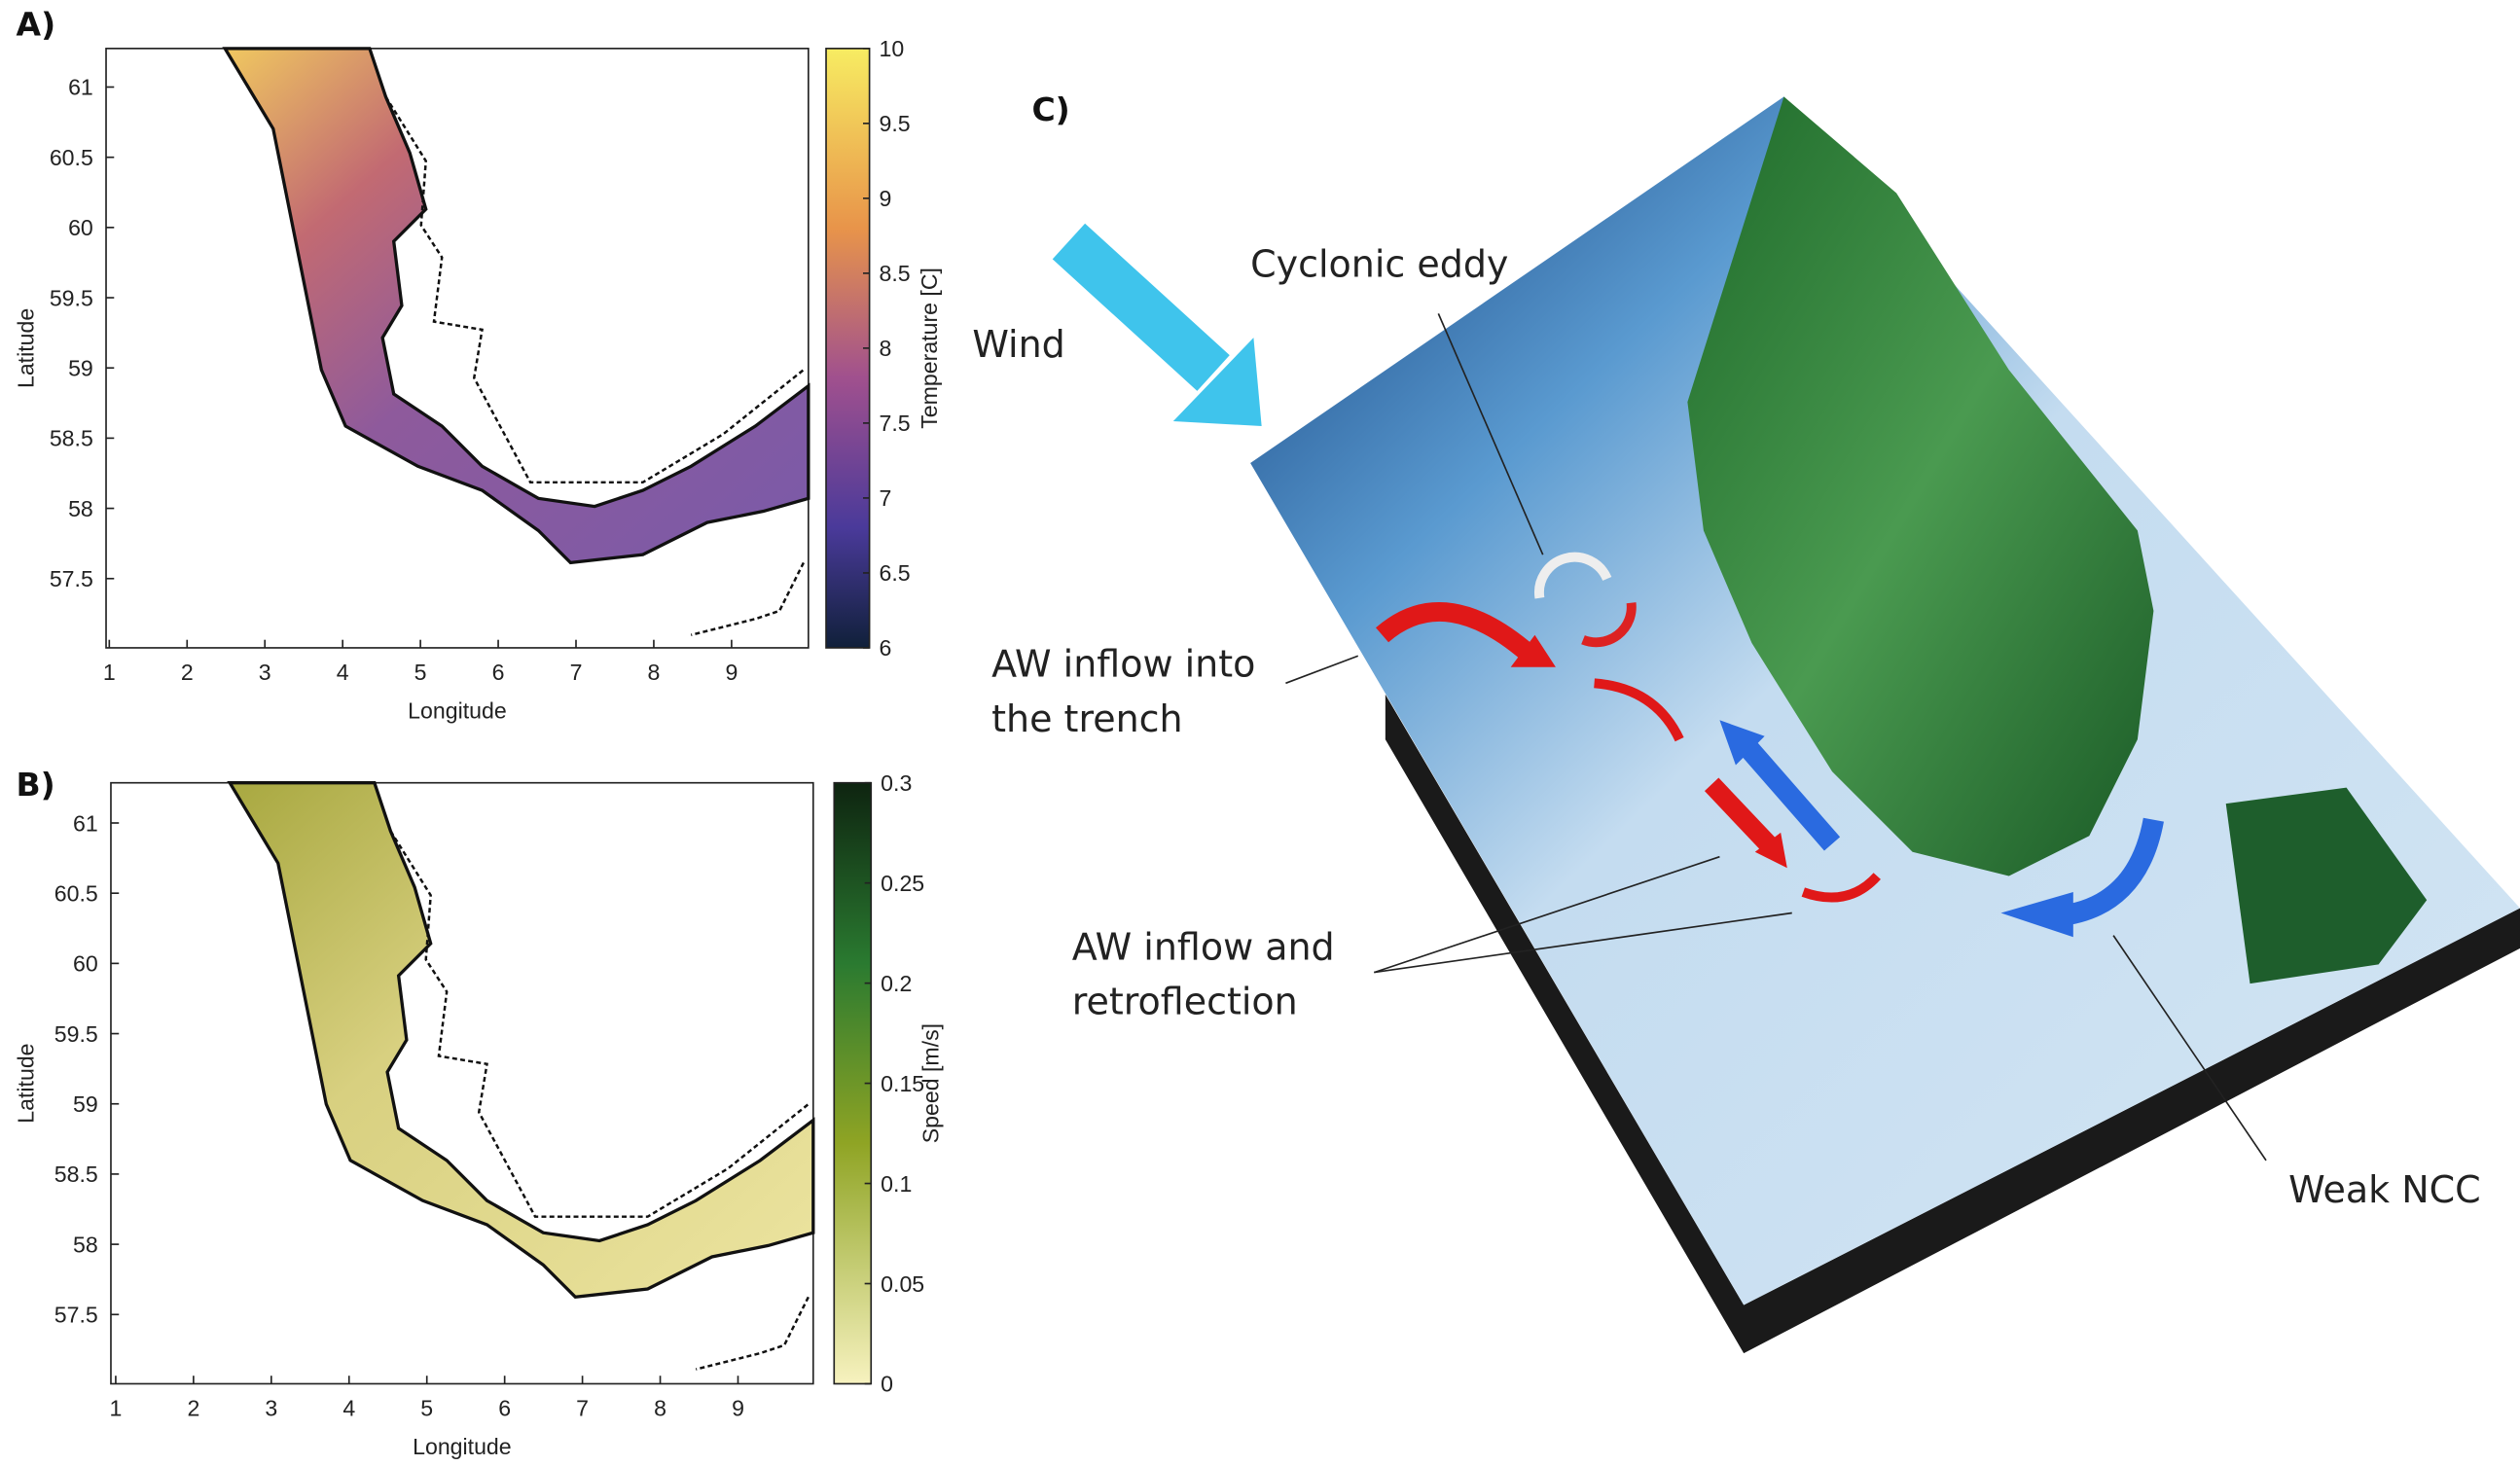 This screenshot has height=1466, width=2520. What do you see at coordinates (1203, 946) in the screenshot?
I see `annotation: AW inflow and` at bounding box center [1203, 946].